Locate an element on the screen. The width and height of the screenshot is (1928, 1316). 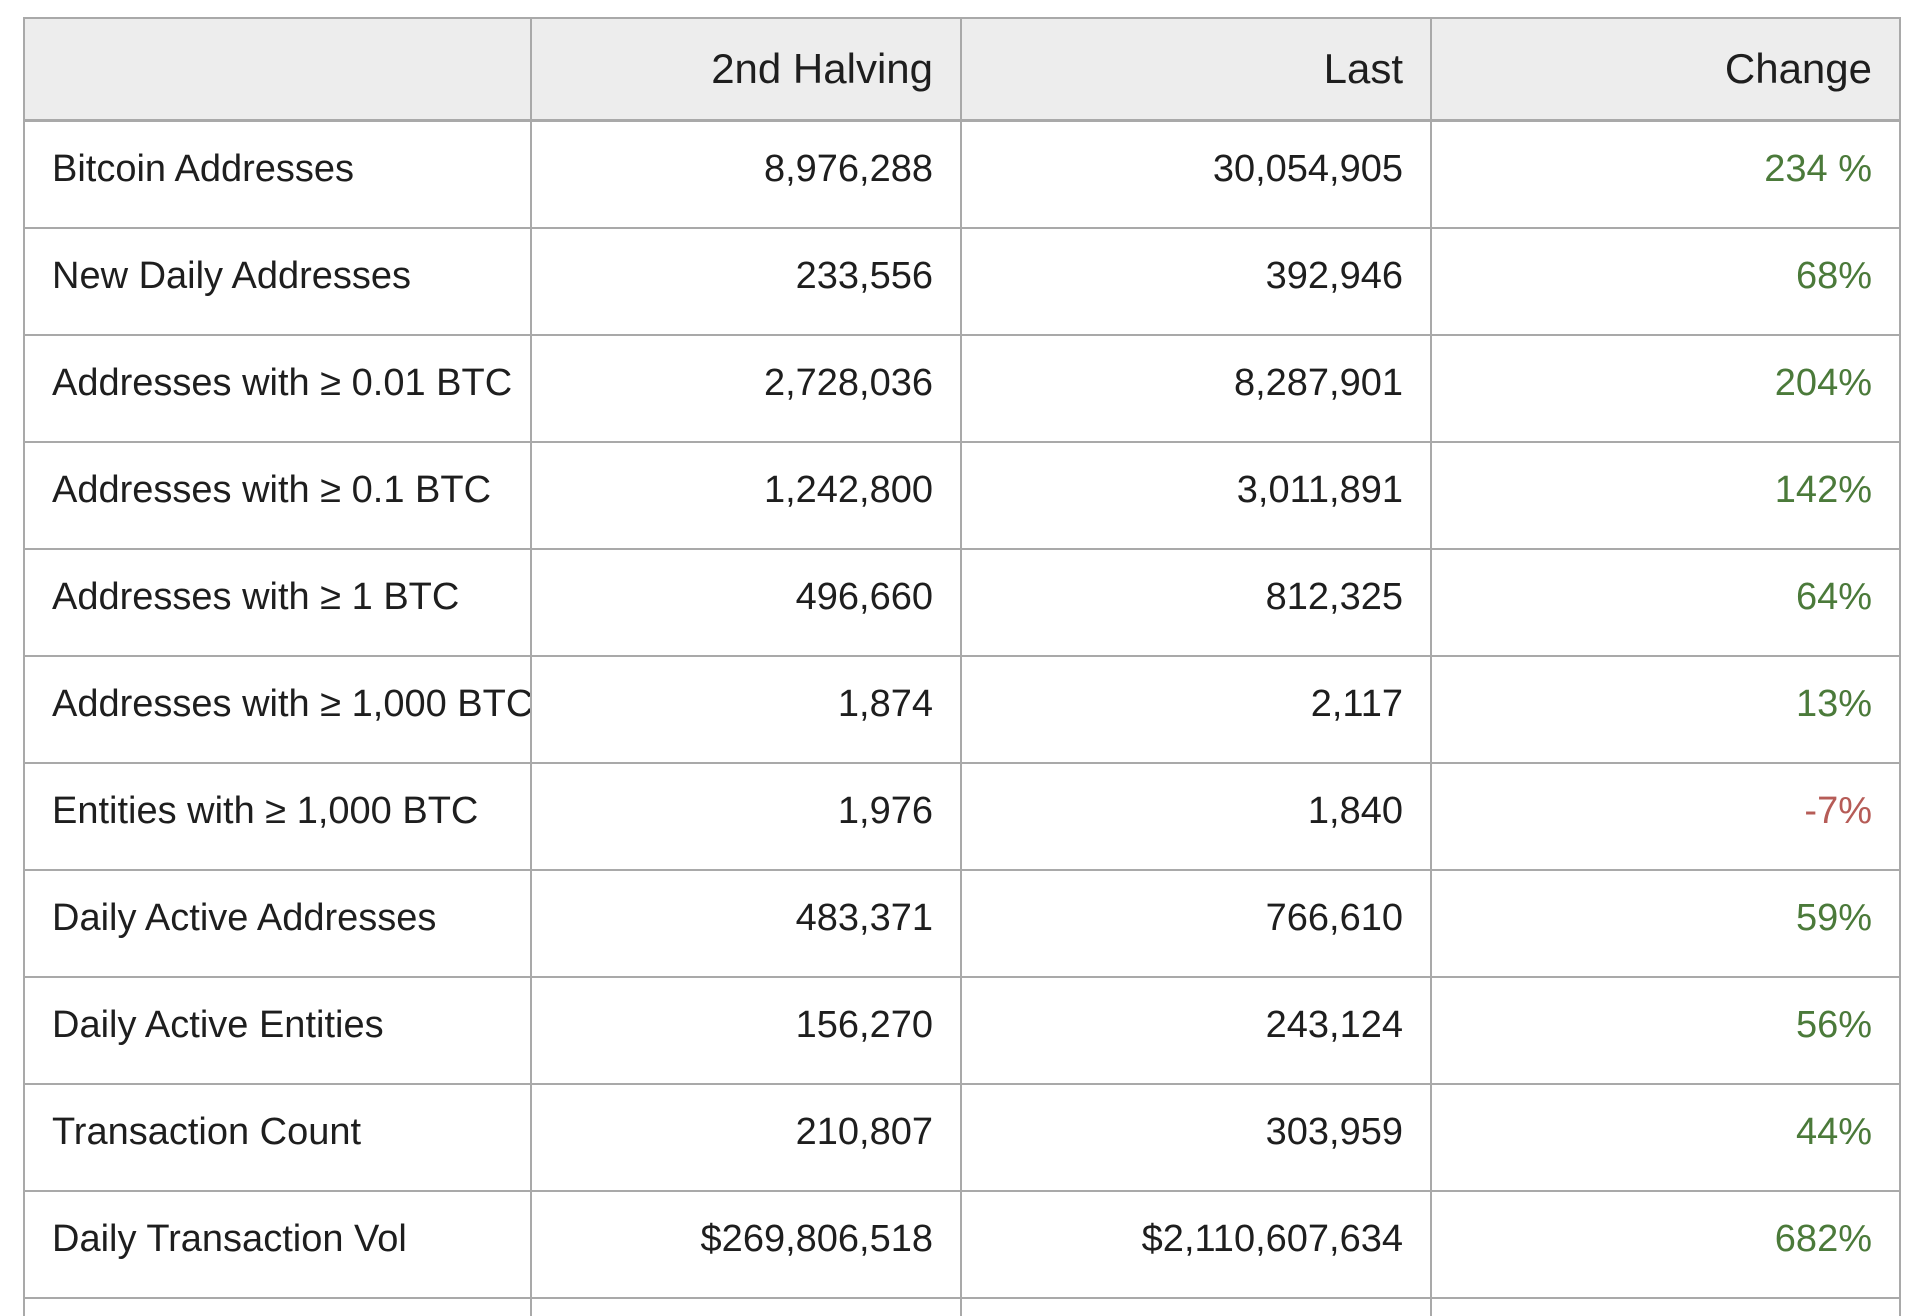
last-value-cell: 392,946 is located at coordinates (1196, 281).